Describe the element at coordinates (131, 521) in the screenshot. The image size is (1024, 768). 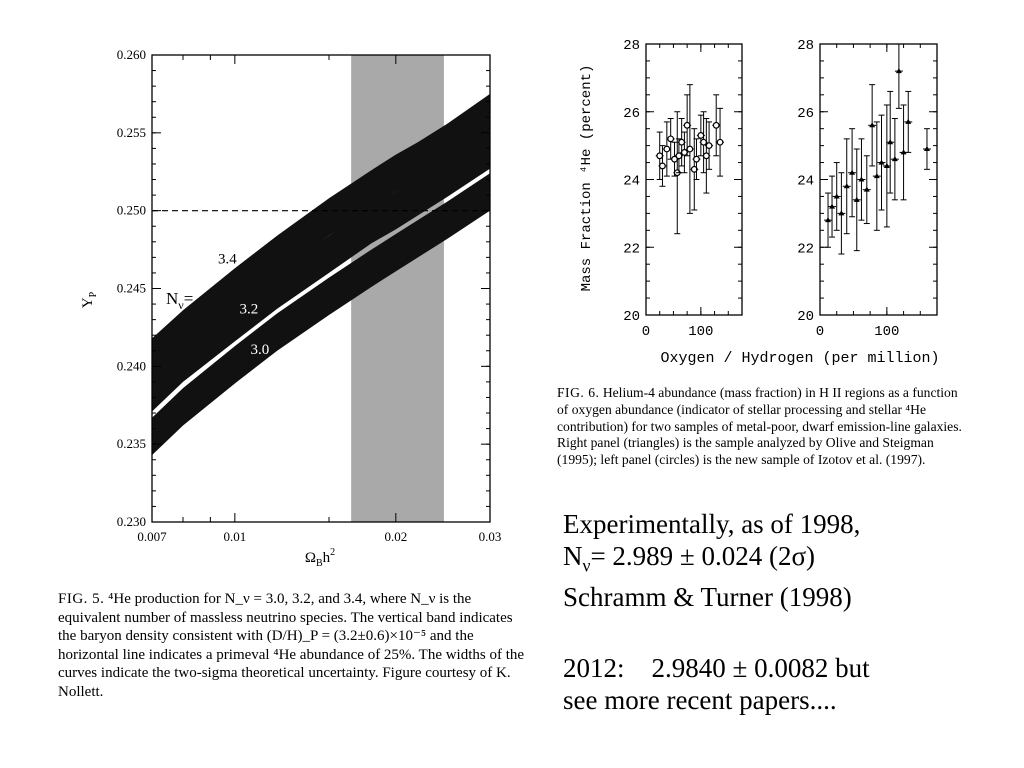
I see `fig5-ytick-label: 0.230` at that location.